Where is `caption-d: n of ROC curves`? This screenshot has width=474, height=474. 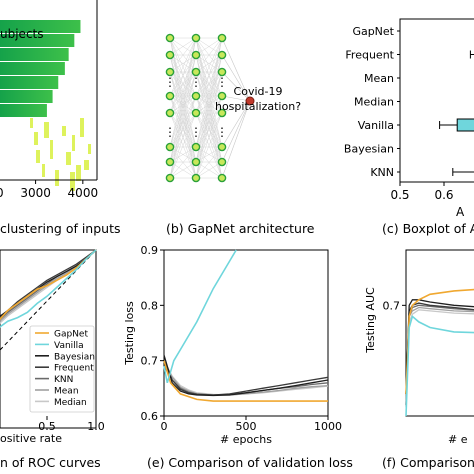
caption-d: n of ROC curves is located at coordinates (50, 462).